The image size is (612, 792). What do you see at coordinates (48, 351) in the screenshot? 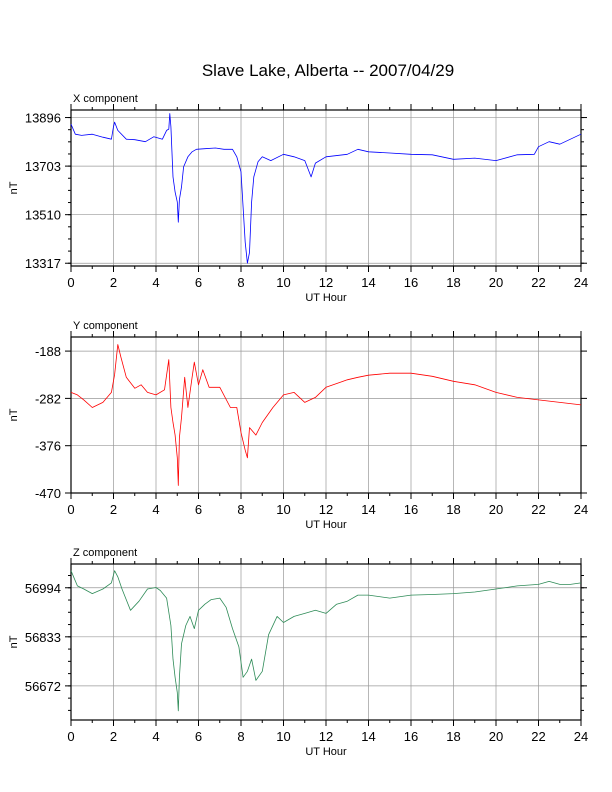
I see `y-tick-label: -188` at bounding box center [48, 351].